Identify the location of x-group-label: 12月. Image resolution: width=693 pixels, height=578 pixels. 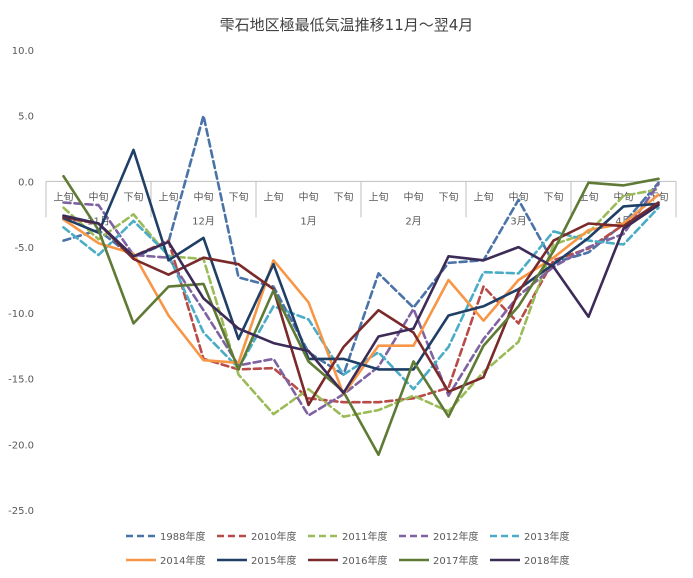
(203, 221).